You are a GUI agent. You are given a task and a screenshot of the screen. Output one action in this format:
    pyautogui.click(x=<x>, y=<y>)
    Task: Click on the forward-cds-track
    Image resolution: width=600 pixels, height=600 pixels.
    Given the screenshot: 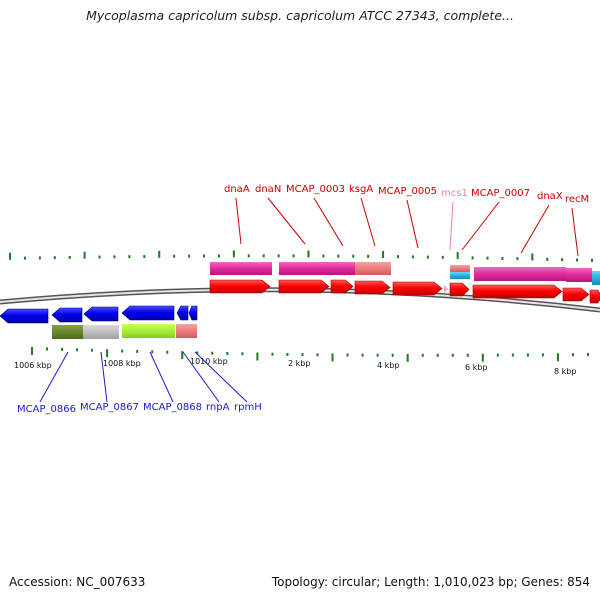 What is the action you would take?
    pyautogui.click(x=404, y=291)
    